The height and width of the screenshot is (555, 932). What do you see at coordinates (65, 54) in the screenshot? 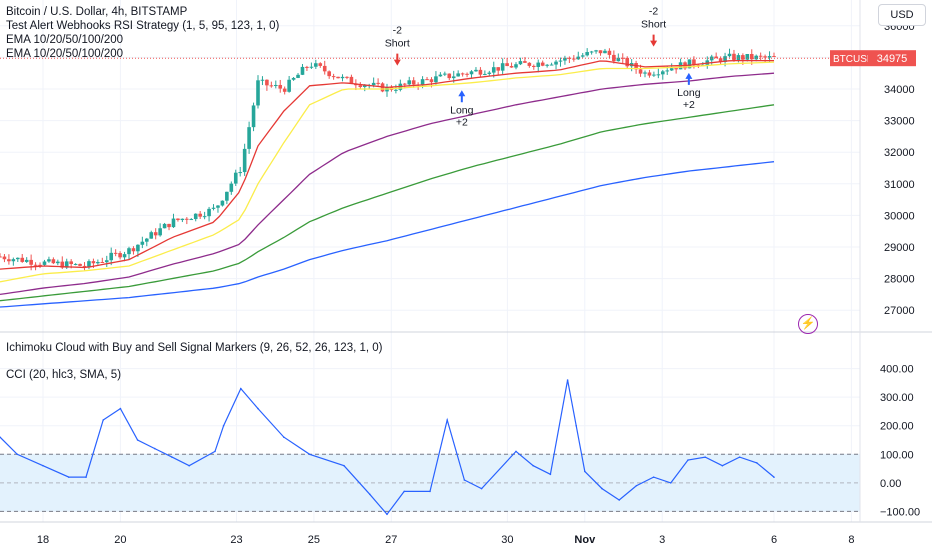
I see `indicator-ema-2: EMA 10/20/50/100/200` at bounding box center [65, 54].